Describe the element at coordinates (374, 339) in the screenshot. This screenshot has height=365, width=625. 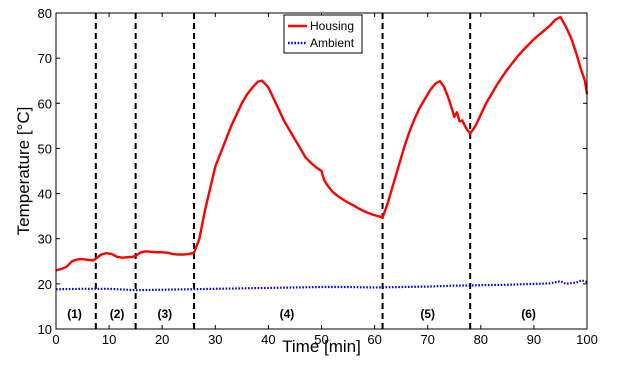
I see `x-tick-label: 60` at that location.